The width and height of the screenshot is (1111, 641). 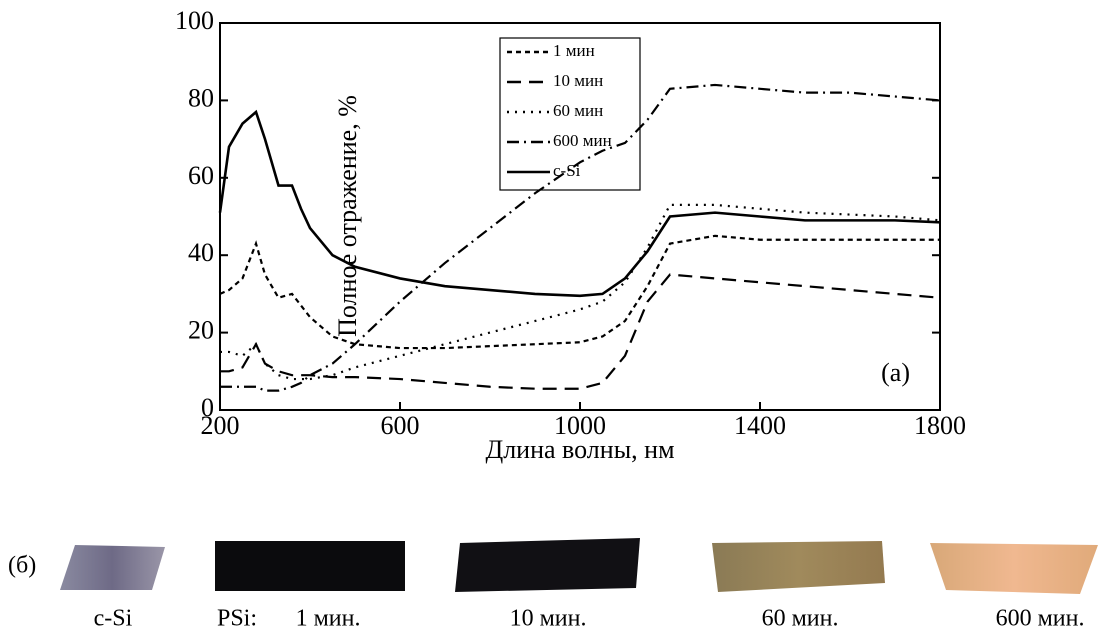 I want to click on legend-label: 600 мин, so click(x=582, y=140).